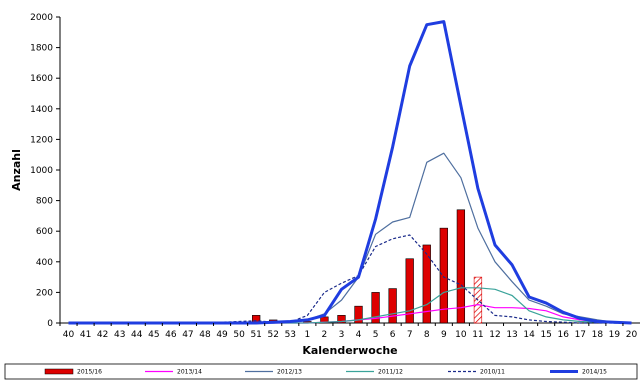  I want to click on x-tick-label: 9, so click(444, 335).